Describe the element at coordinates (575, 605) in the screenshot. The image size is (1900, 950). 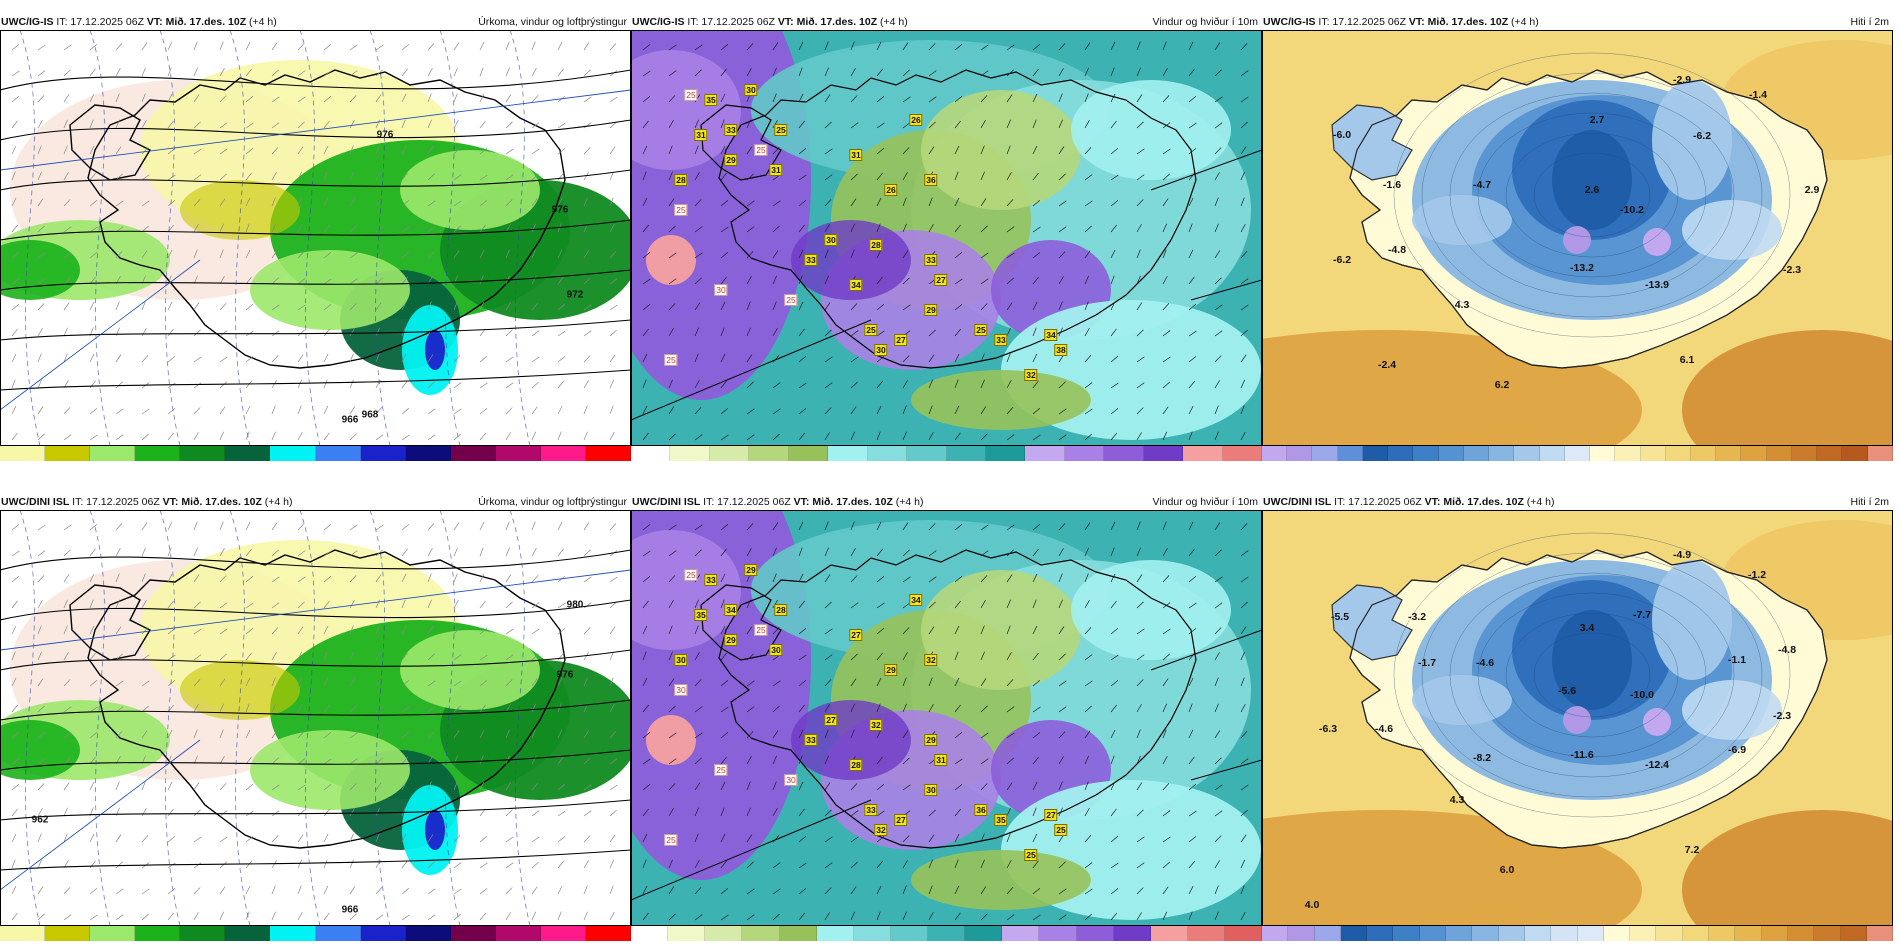
I see `pressure-label: 980` at that location.